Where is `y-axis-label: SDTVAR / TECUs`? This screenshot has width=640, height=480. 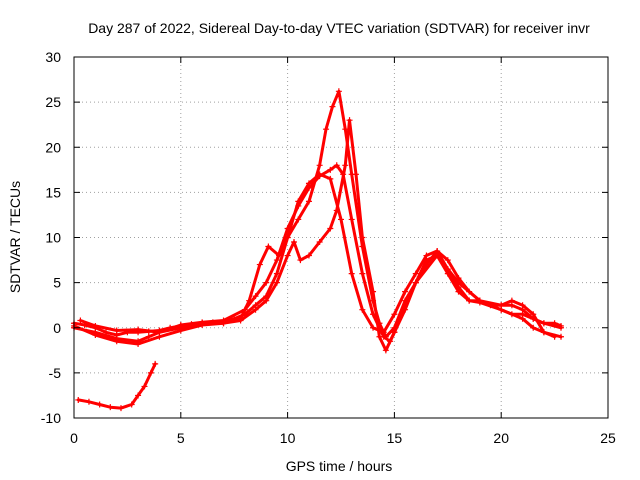
y-axis-label: SDTVAR / TECUs is located at coordinates (15, 237).